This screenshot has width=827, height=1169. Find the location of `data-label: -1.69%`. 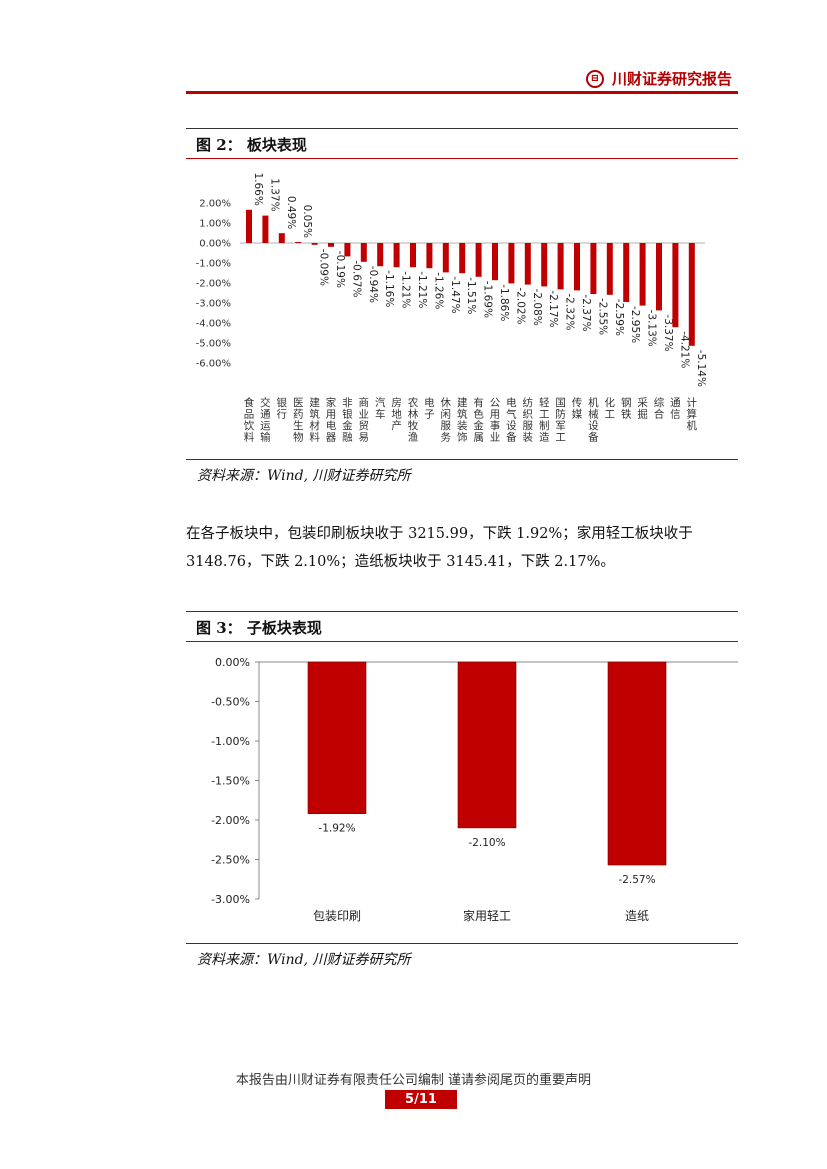

data-label: -1.69% is located at coordinates (488, 299).